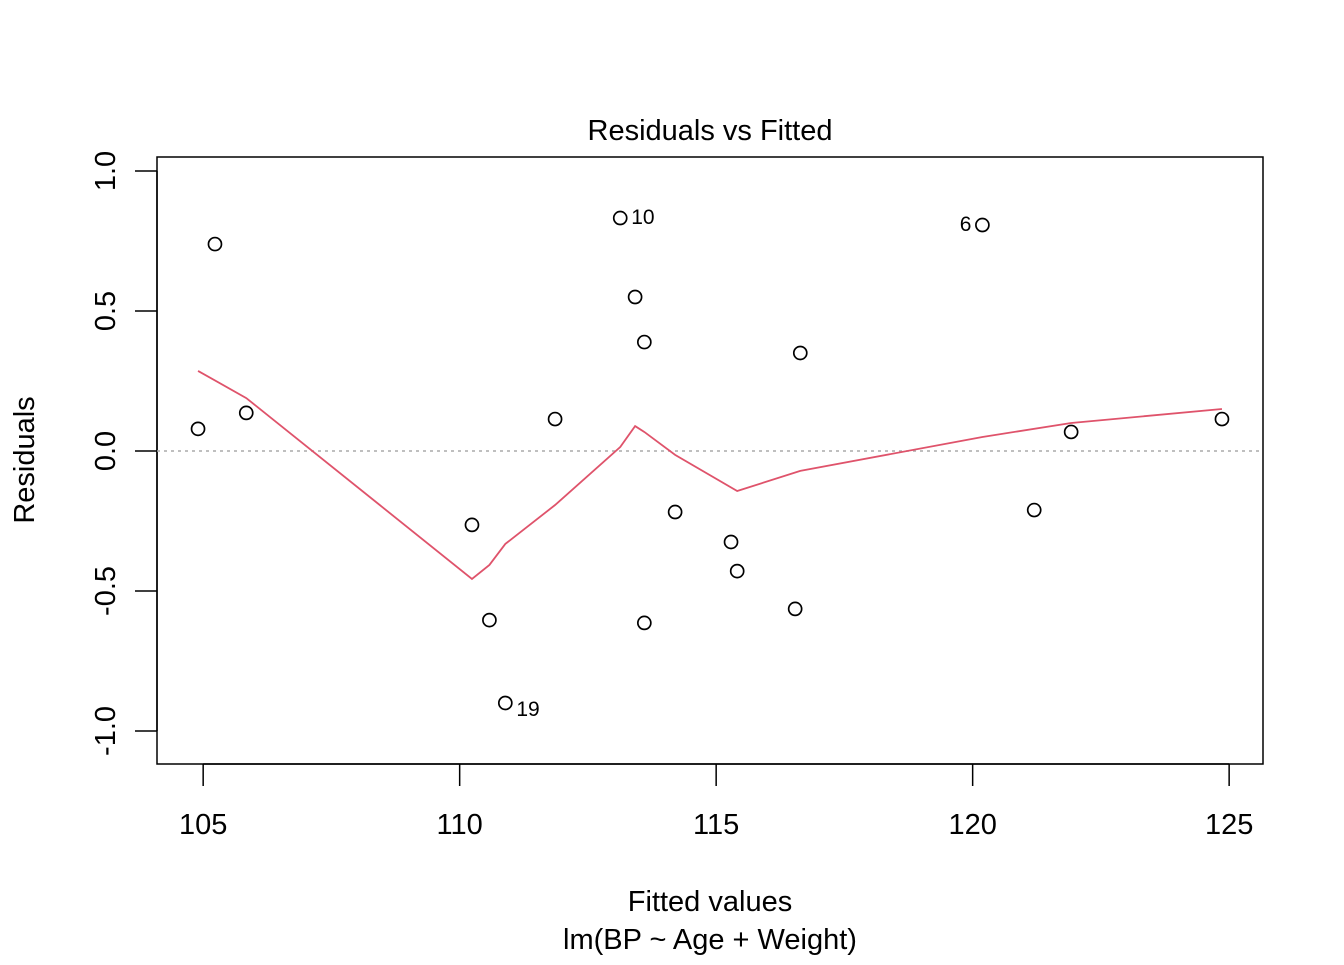 The height and width of the screenshot is (965, 1344). Describe the element at coordinates (972, 825) in the screenshot. I see `x-tick-label: 120` at that location.